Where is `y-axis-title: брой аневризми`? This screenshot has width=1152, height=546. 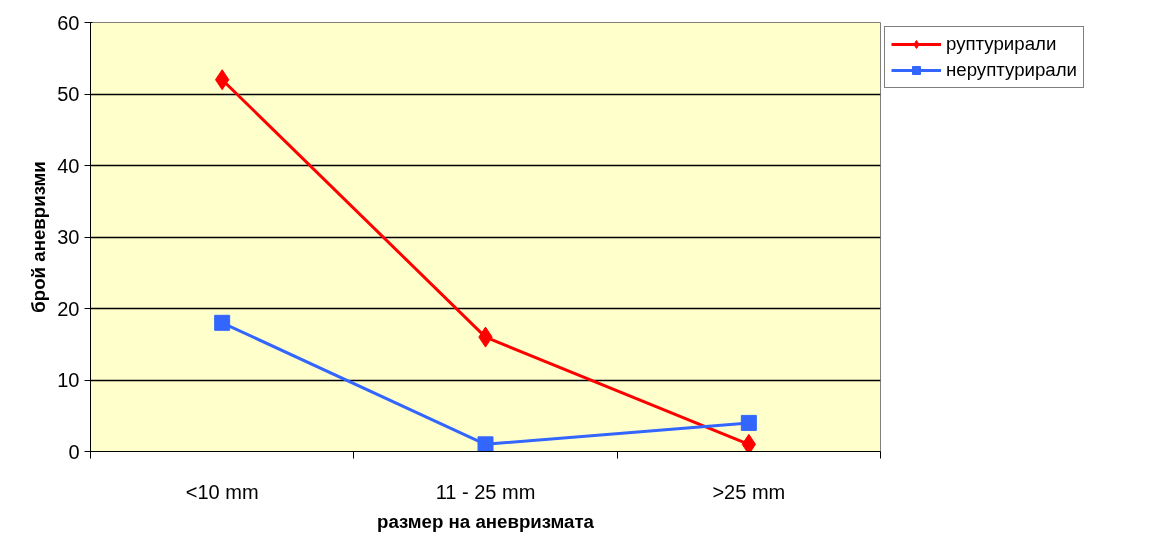 y-axis-title: брой аневризми is located at coordinates (39, 237).